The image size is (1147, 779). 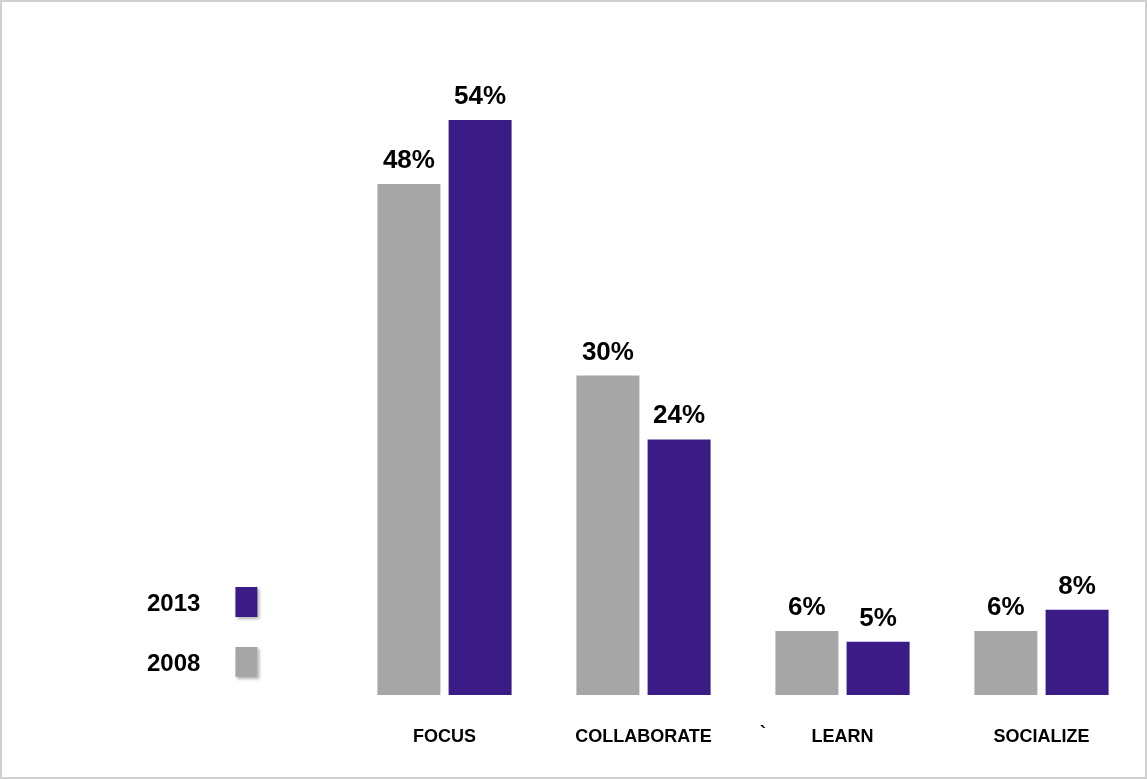 I want to click on data-label: 5%, so click(x=878, y=616).